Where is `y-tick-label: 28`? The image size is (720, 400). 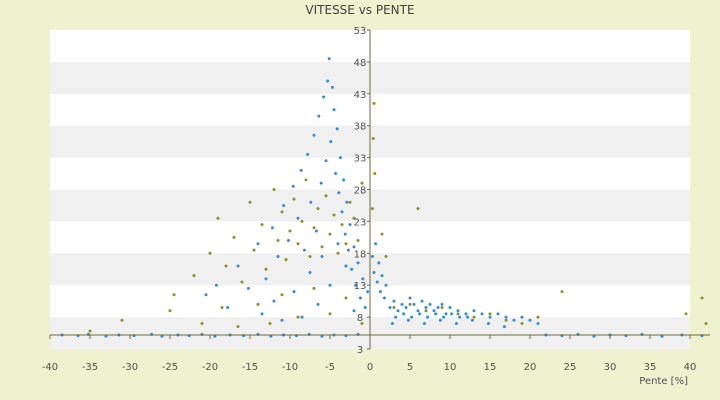 y-tick-label: 28 is located at coordinates (360, 191).